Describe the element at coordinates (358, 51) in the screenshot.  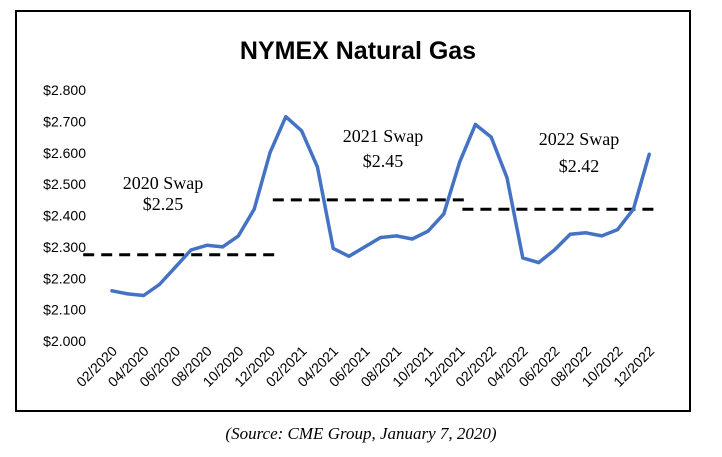
I see `chart-title: NYMEX Natural Gas` at that location.